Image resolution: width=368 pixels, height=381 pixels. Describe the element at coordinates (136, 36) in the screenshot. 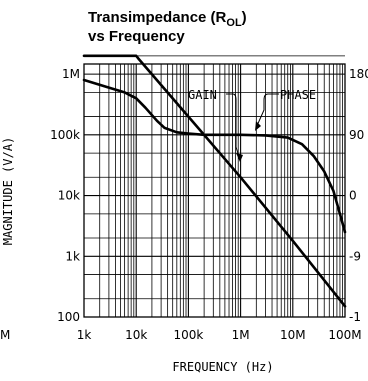

I see `chart-subtitle: vs Frequency` at that location.